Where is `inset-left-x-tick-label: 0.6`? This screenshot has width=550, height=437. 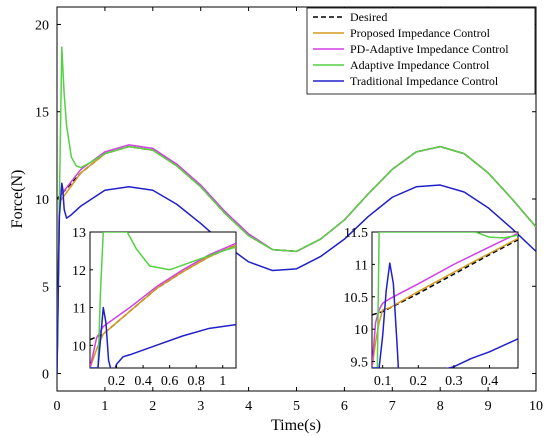 inset-left-x-tick-label: 0.6 is located at coordinates (170, 381).